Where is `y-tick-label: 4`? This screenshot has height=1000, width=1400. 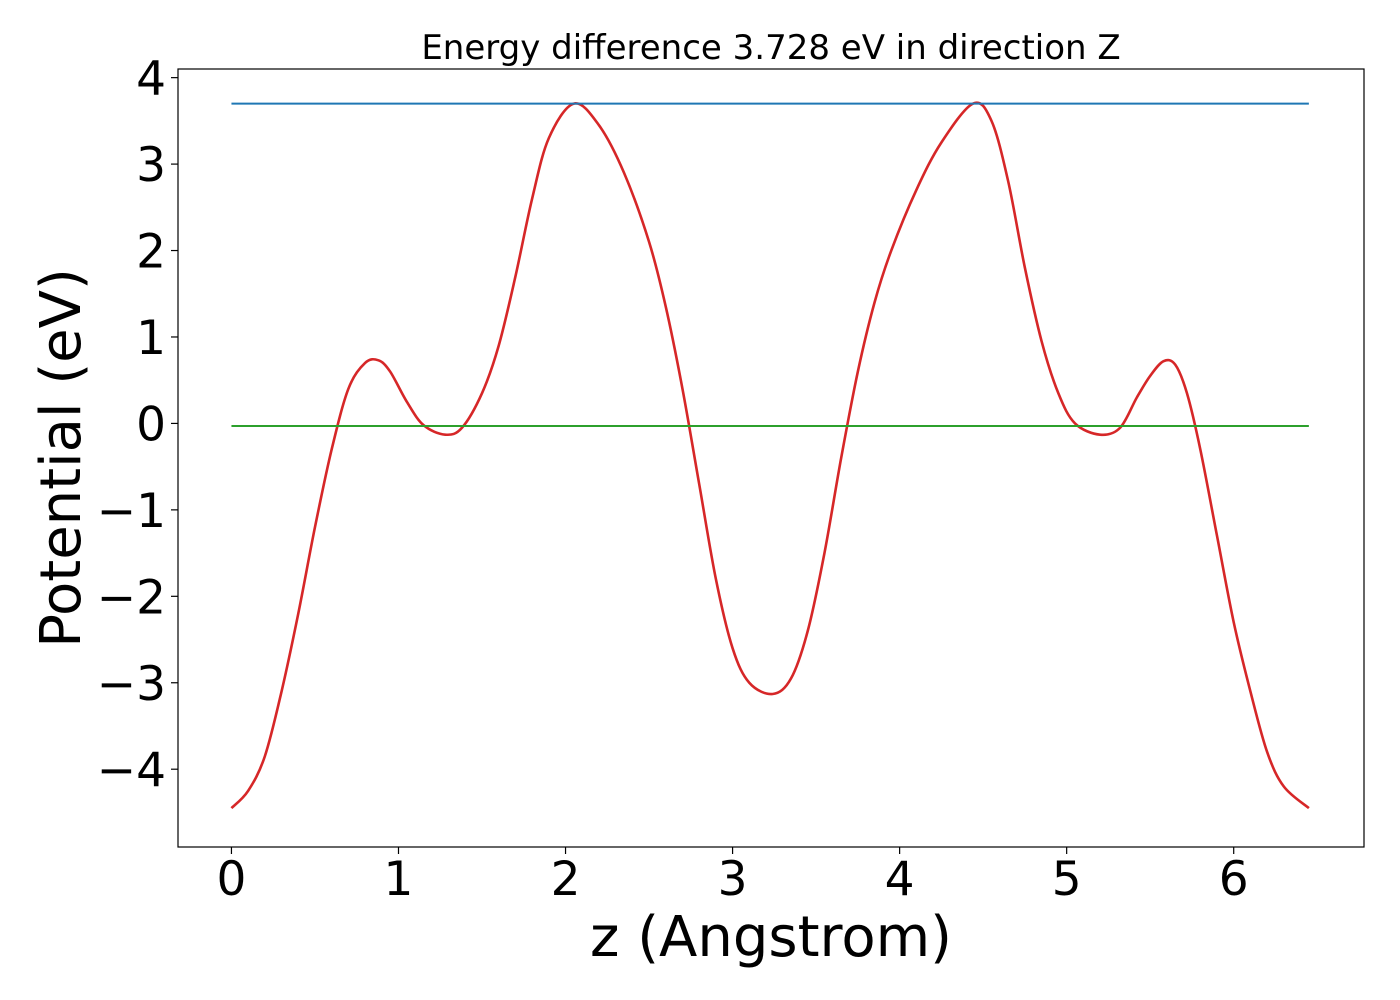
y-tick-label: 4 is located at coordinates (151, 79).